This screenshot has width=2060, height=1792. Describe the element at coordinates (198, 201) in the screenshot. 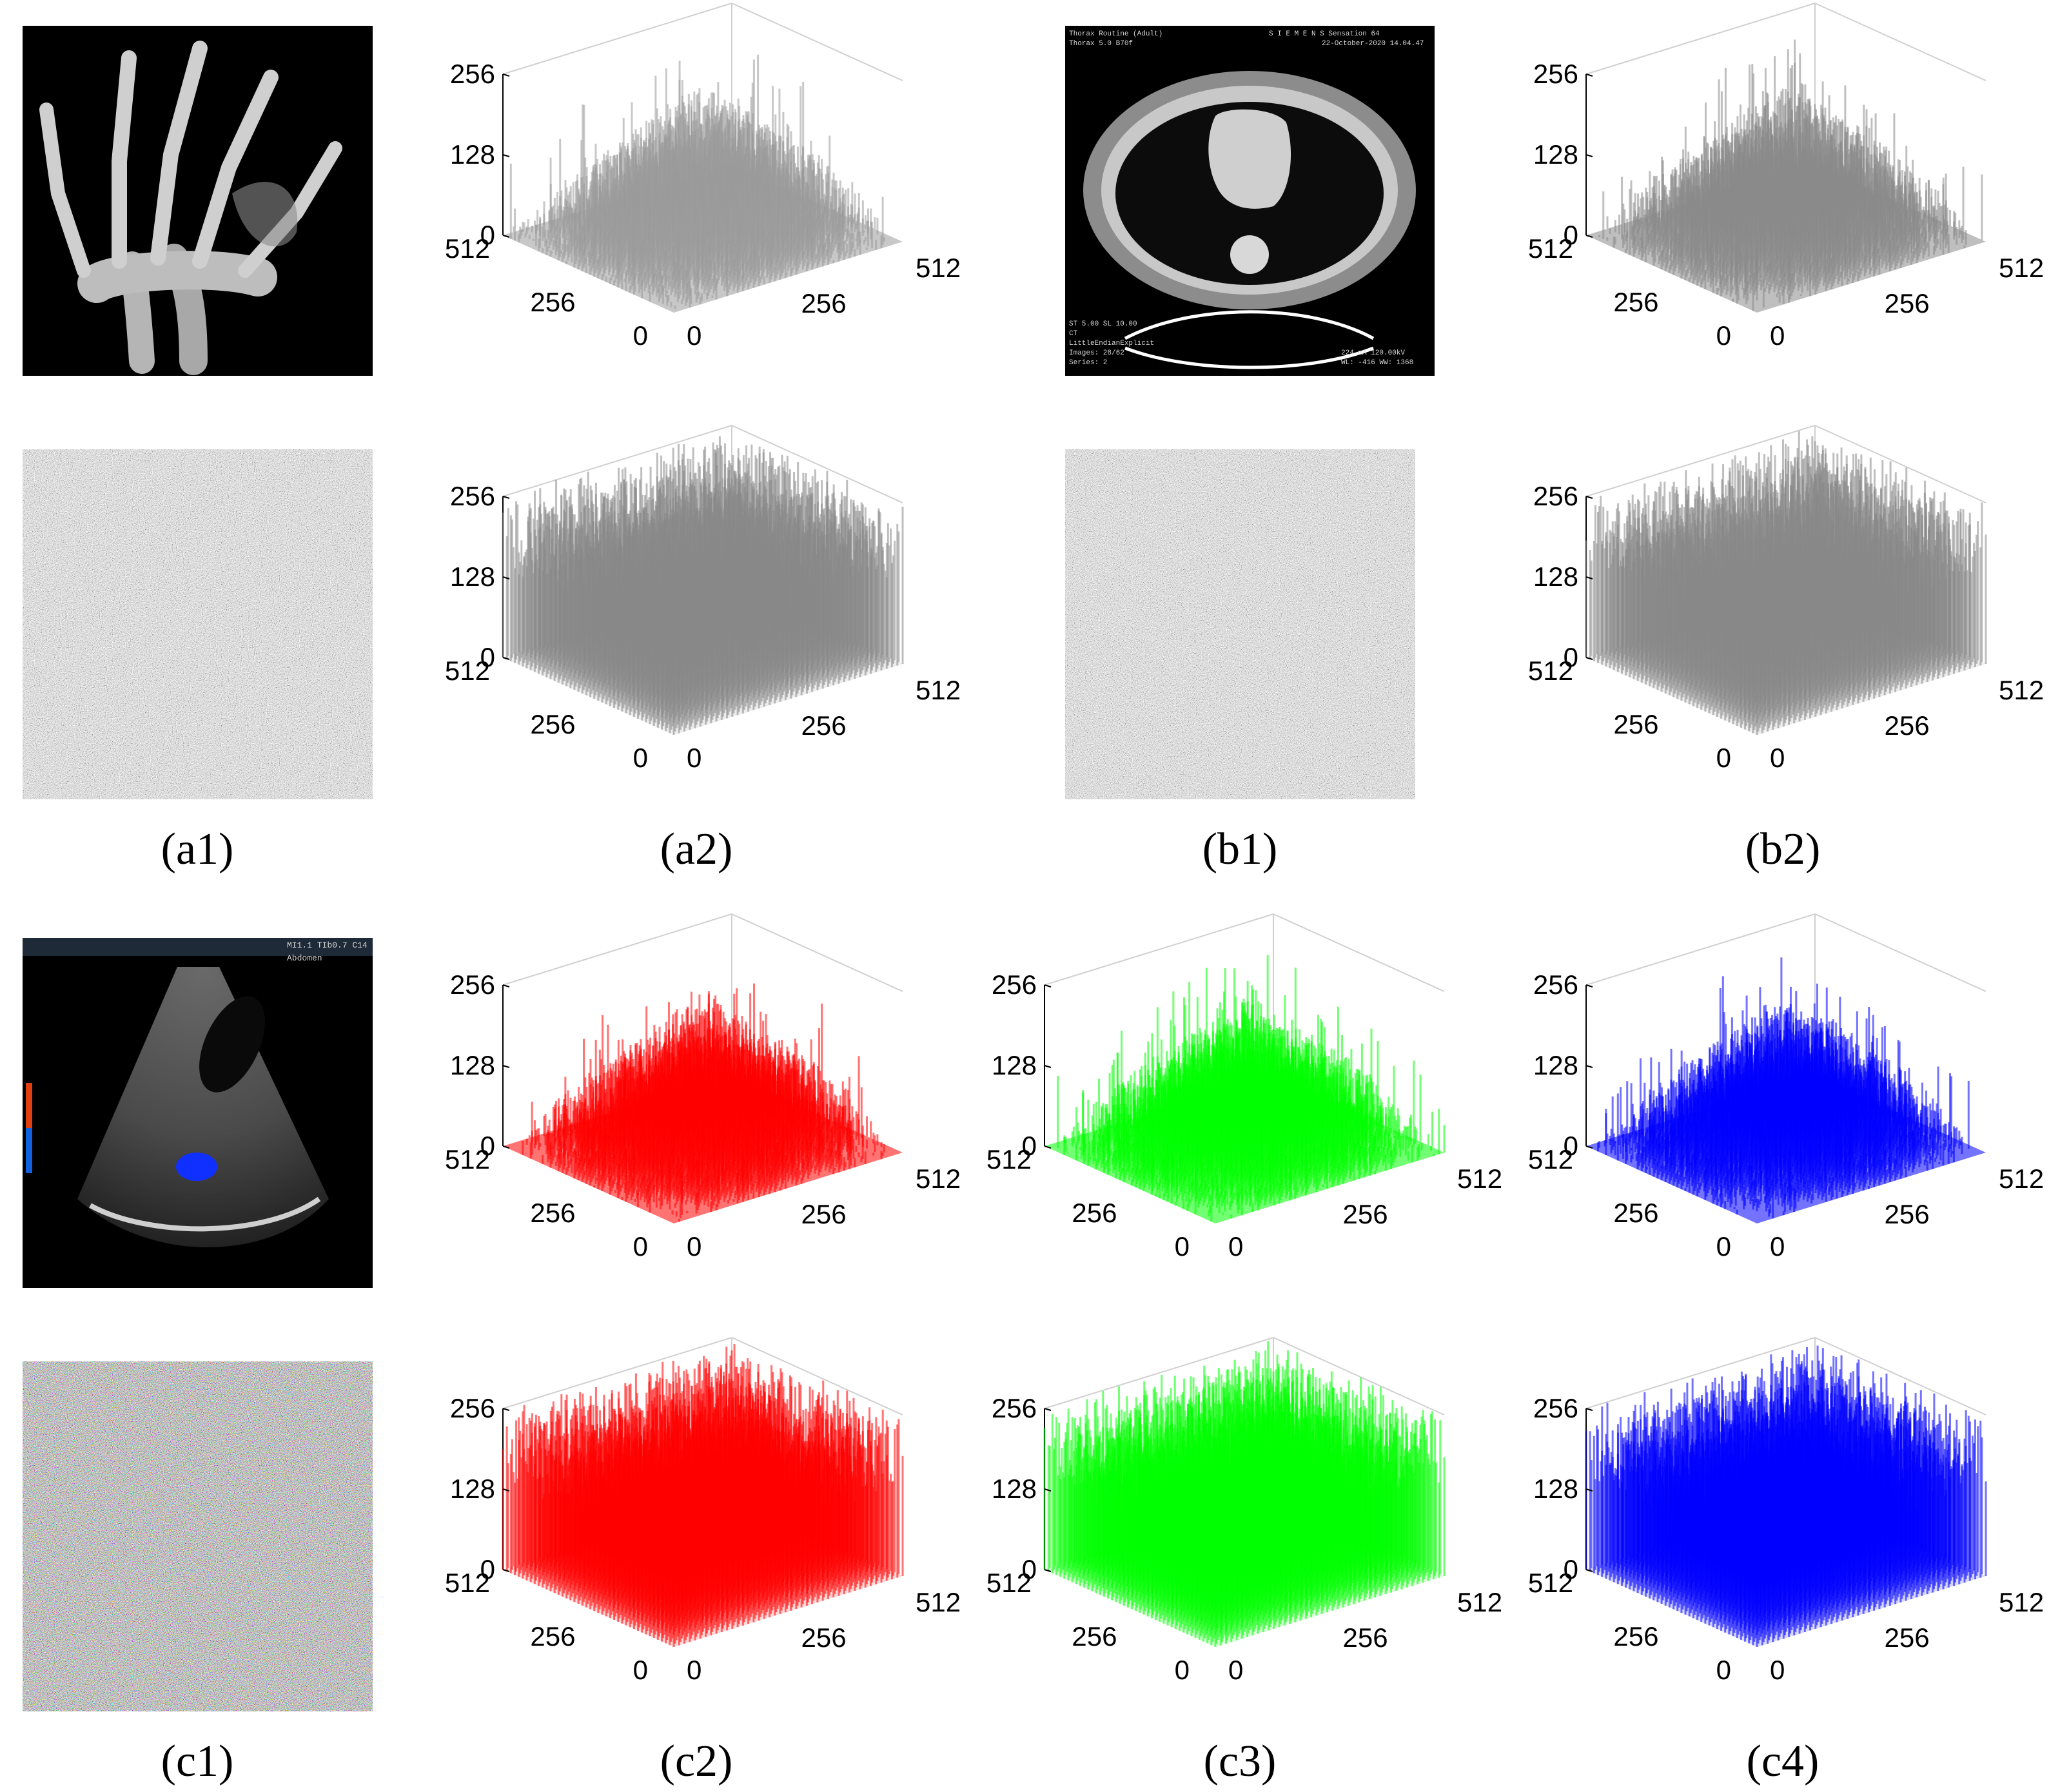

I see `panel-a1-xray-image` at that location.